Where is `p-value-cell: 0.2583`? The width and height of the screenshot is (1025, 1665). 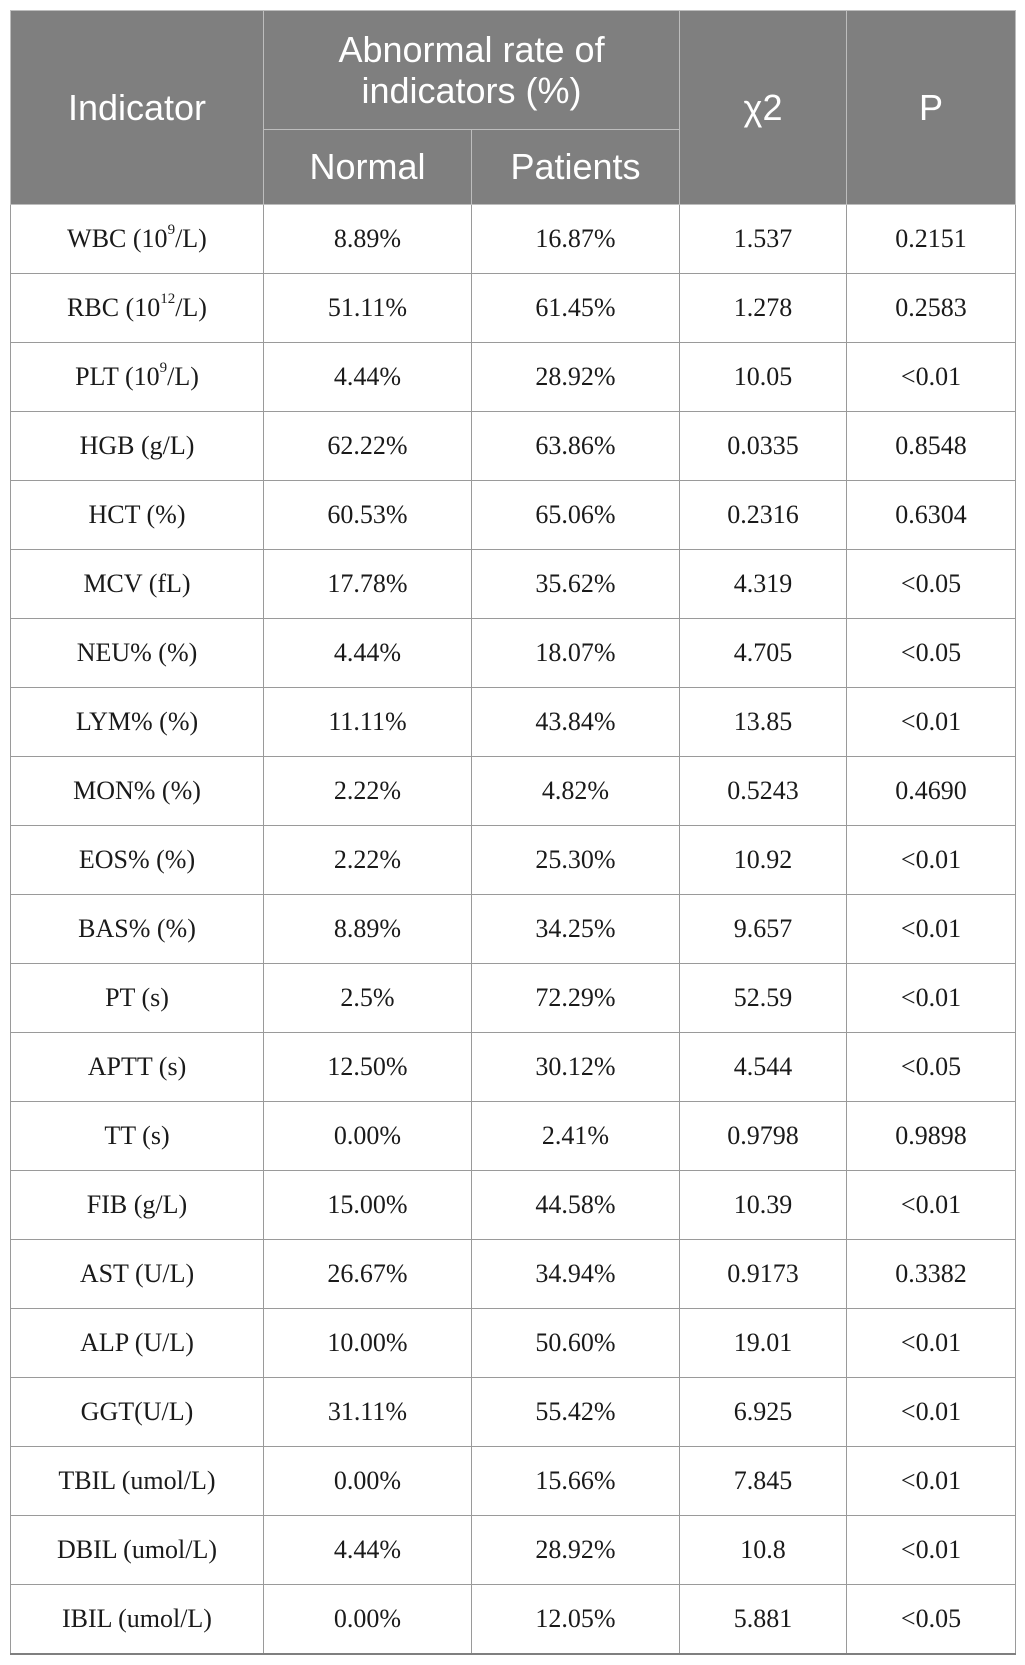
p-value-cell: 0.2583 is located at coordinates (931, 308).